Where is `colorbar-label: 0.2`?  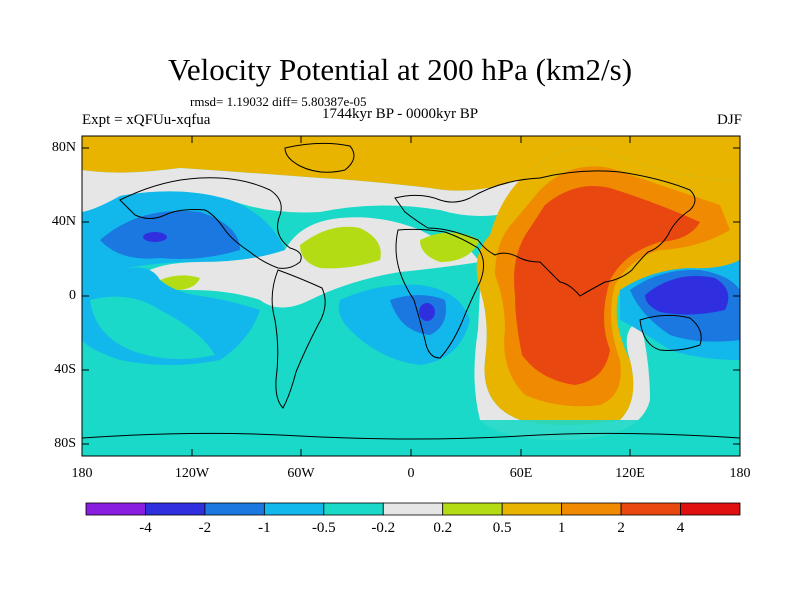 colorbar-label: 0.2 is located at coordinates (443, 528).